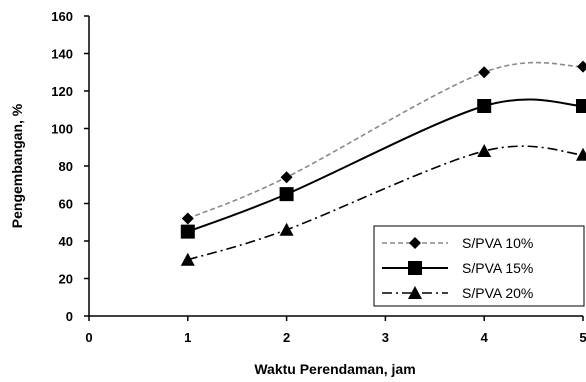 Image resolution: width=586 pixels, height=382 pixels. What do you see at coordinates (69, 316) in the screenshot?
I see `y-tick-label: 0` at bounding box center [69, 316].